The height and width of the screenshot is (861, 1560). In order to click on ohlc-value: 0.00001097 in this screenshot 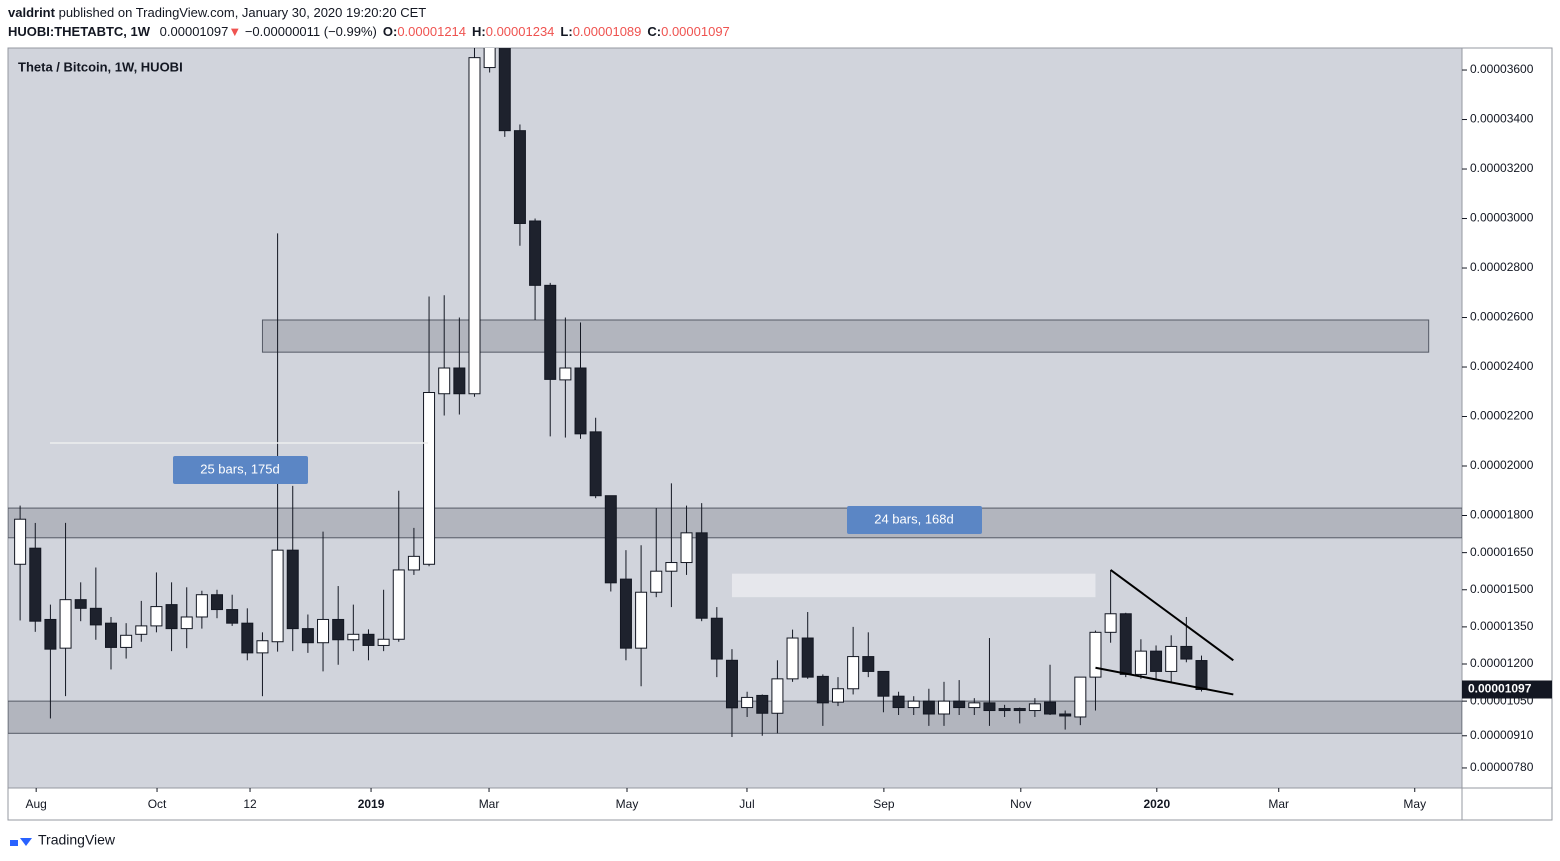, I will do `click(695, 31)`.